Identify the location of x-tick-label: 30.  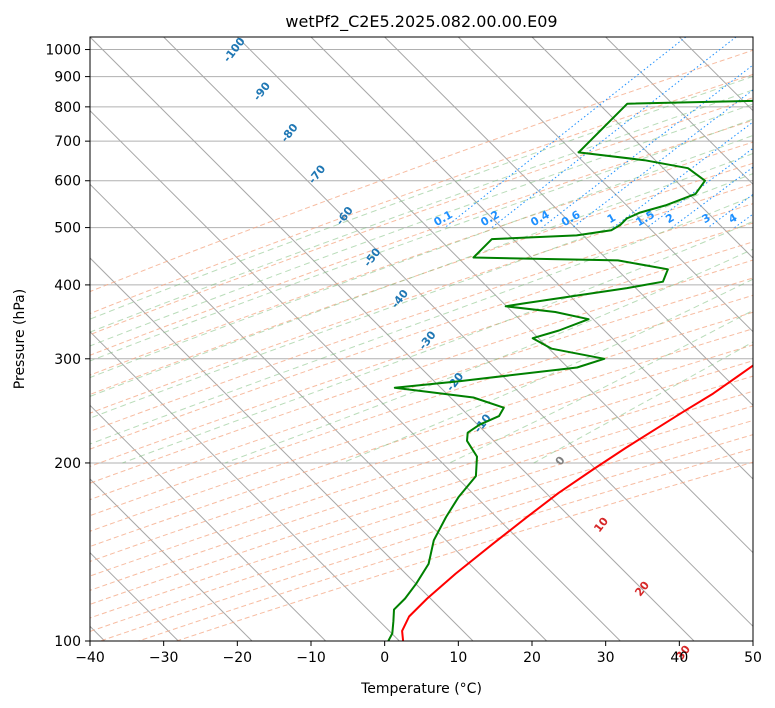
(606, 658).